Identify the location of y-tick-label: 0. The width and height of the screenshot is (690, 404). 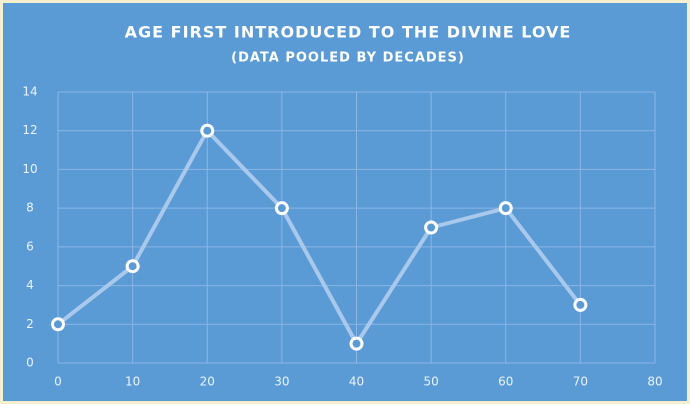
(30, 363).